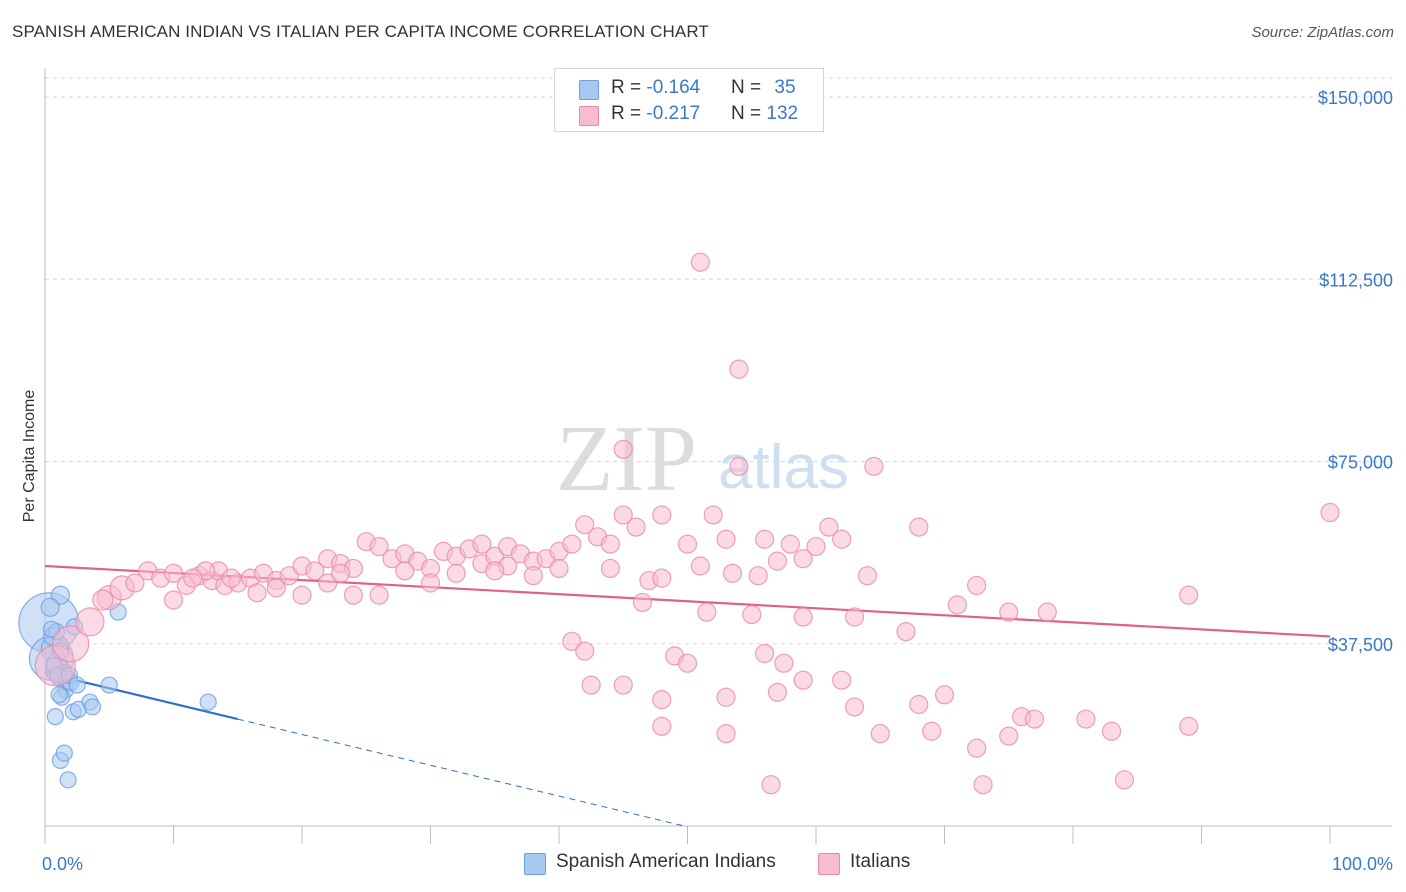  I want to click on legend-r-label: R =, so click(629, 87).